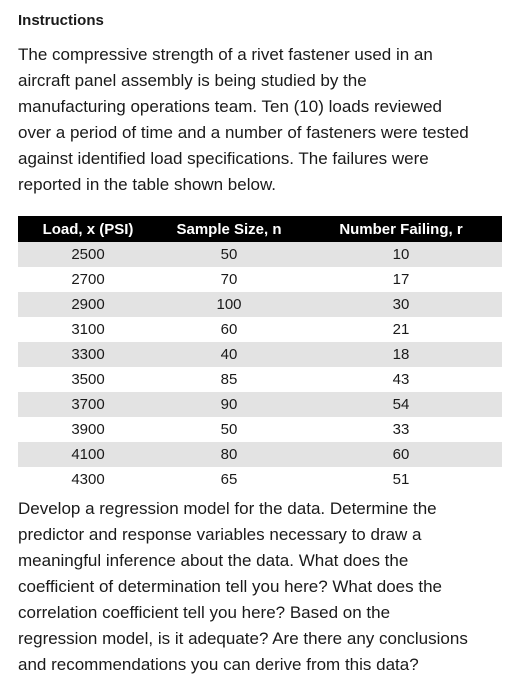  I want to click on cell-sample-size: 80, so click(229, 454).